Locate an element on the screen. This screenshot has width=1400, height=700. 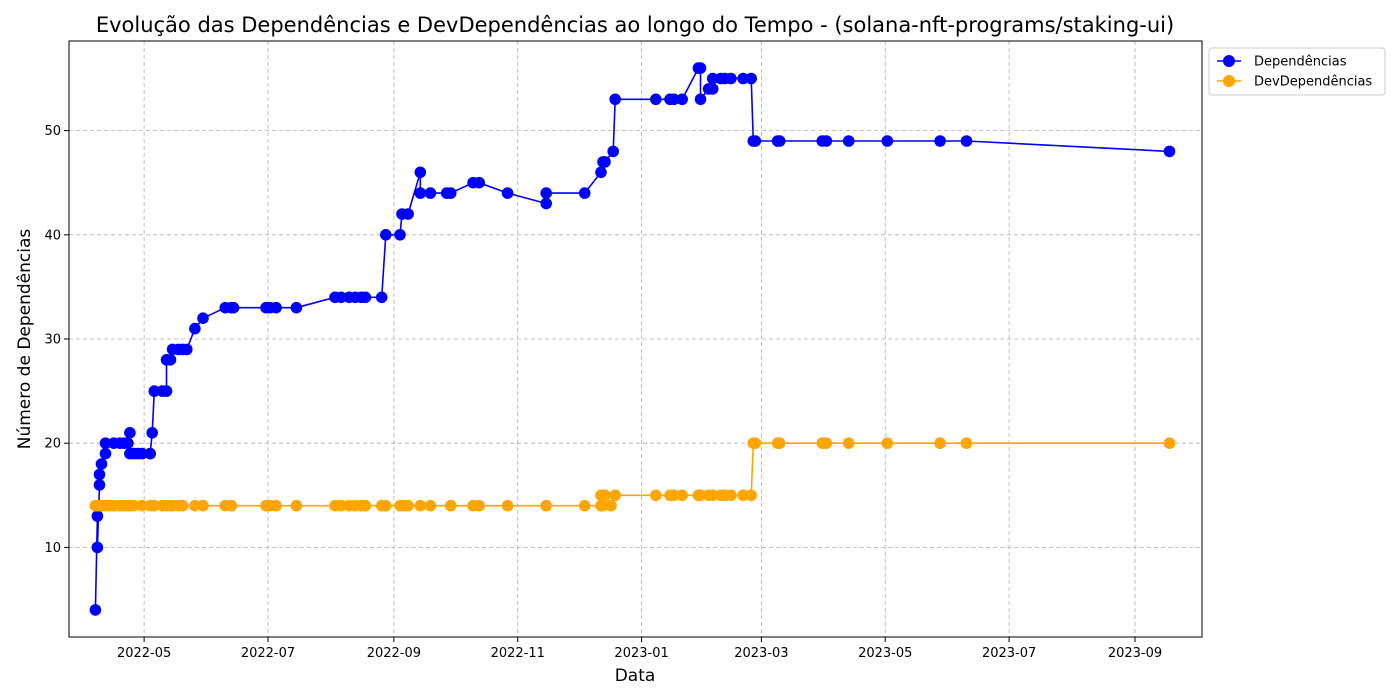
y-axis: 10 20 30 40 50 is located at coordinates (56, 340).